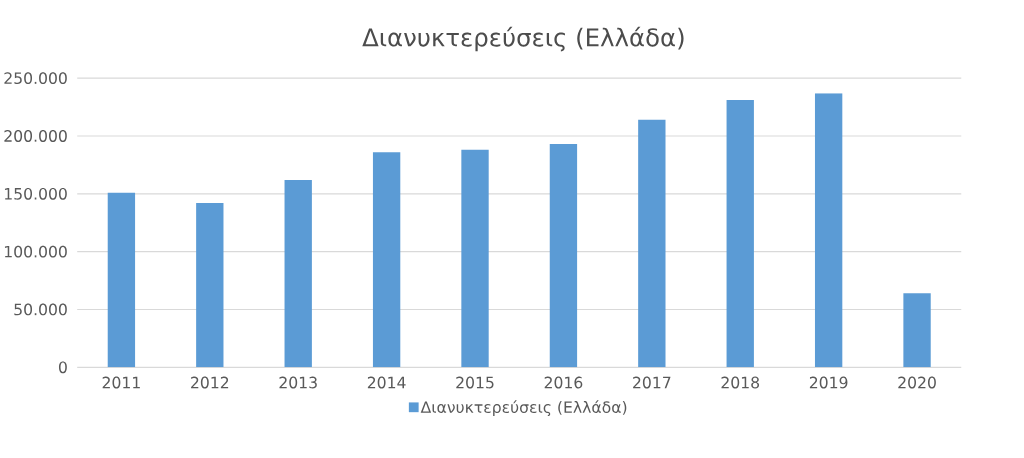  Describe the element at coordinates (475, 382) in the screenshot. I see `x-tick-label: 2015` at that location.